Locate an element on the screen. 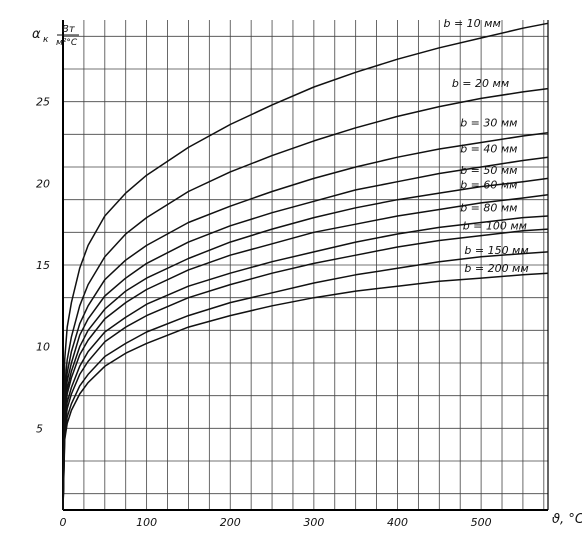 This screenshot has width=582, height=534. y-tick-label: 5 is located at coordinates (39, 428).